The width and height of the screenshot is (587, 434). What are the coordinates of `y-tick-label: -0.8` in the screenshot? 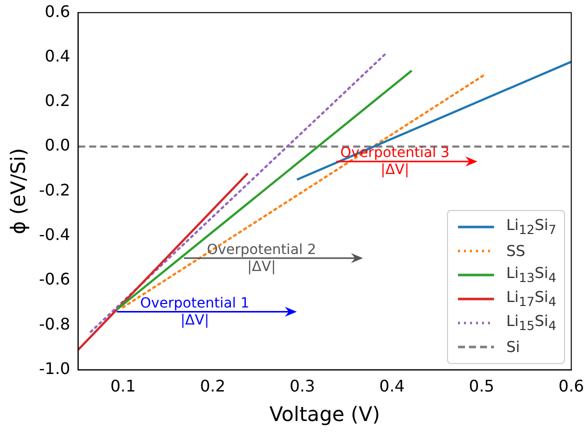 It's located at (54, 324).